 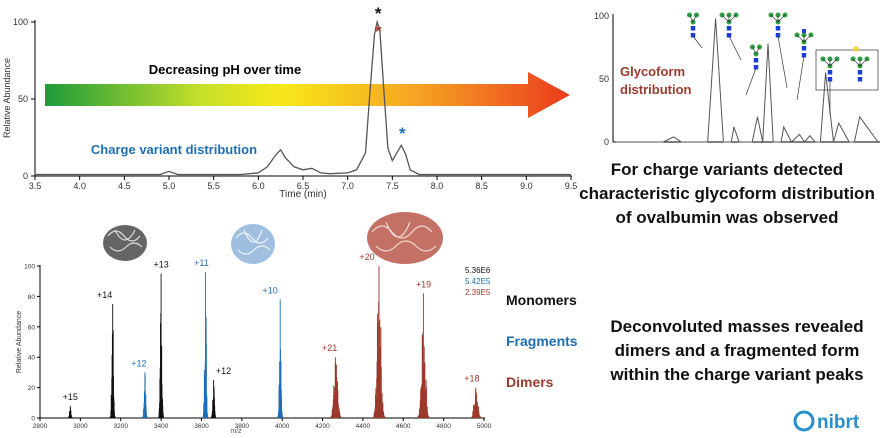 What do you see at coordinates (471, 379) in the screenshot?
I see `charge-state-label: +18` at bounding box center [471, 379].